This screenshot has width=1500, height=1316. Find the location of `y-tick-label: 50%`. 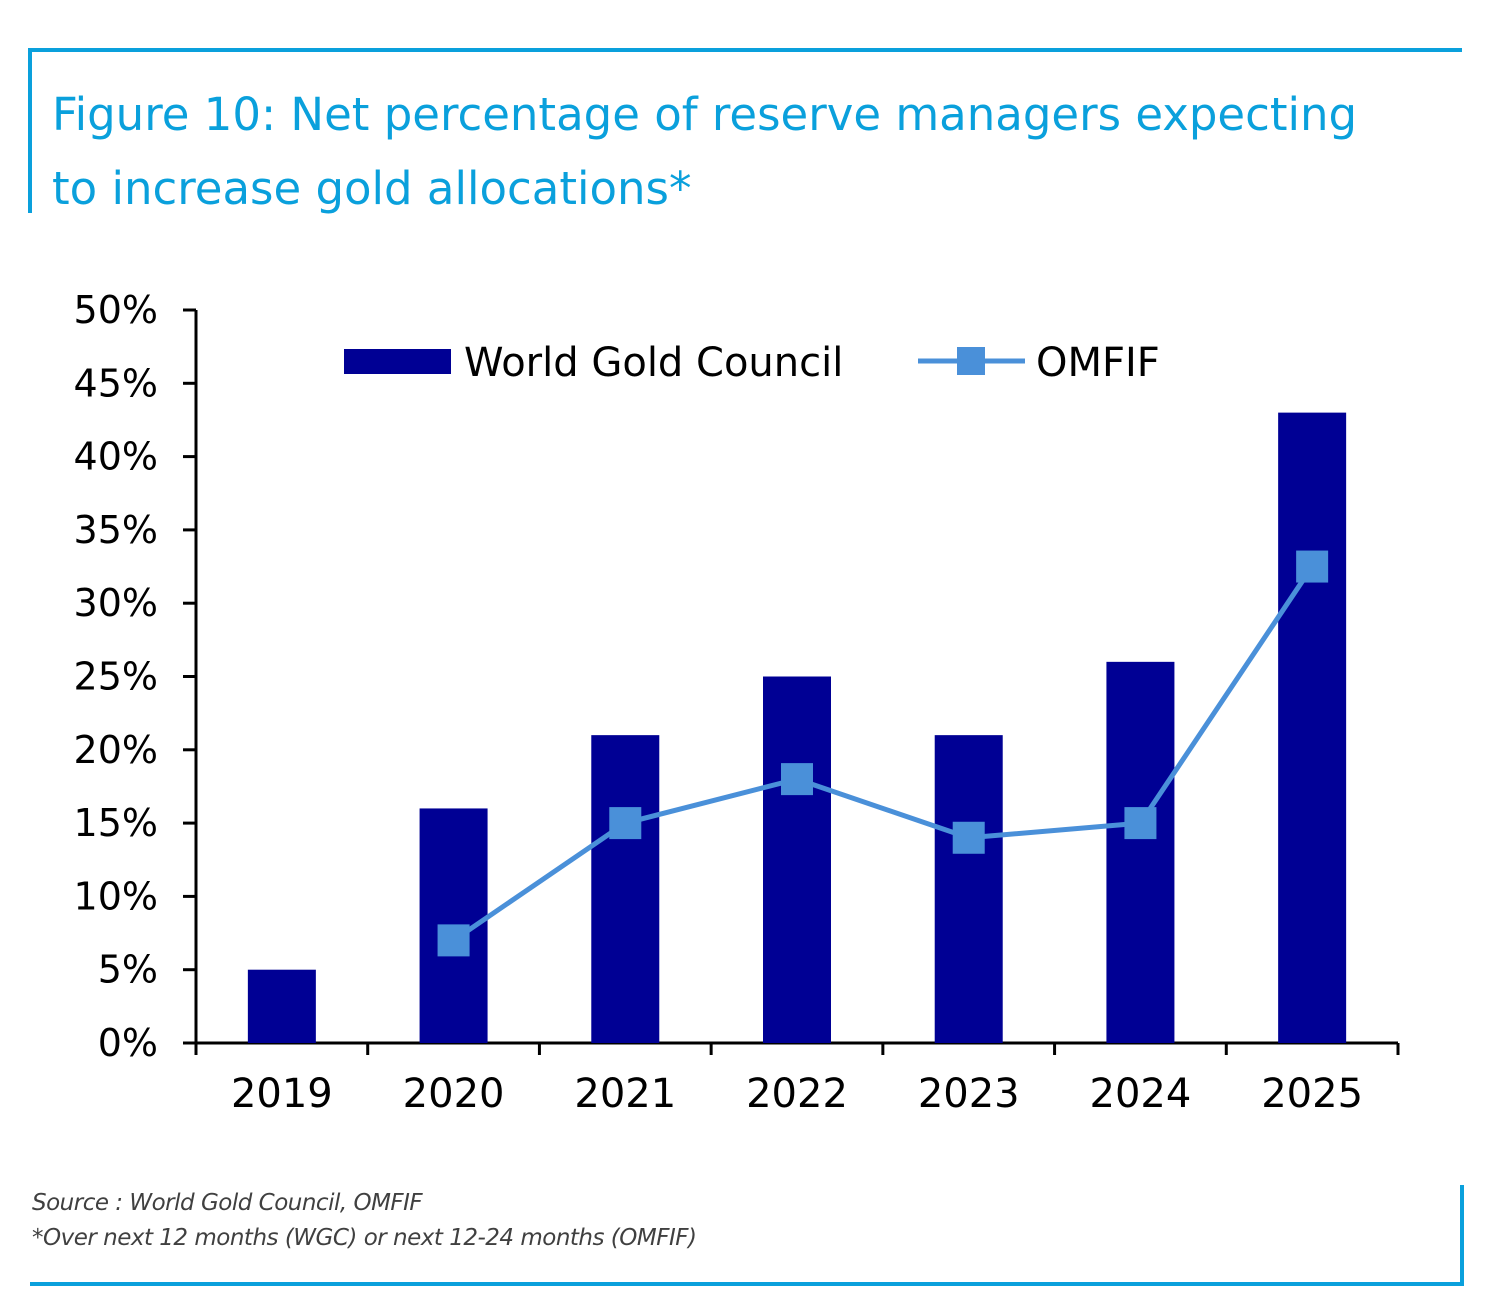

y-tick-label: 50% is located at coordinates (116, 310).